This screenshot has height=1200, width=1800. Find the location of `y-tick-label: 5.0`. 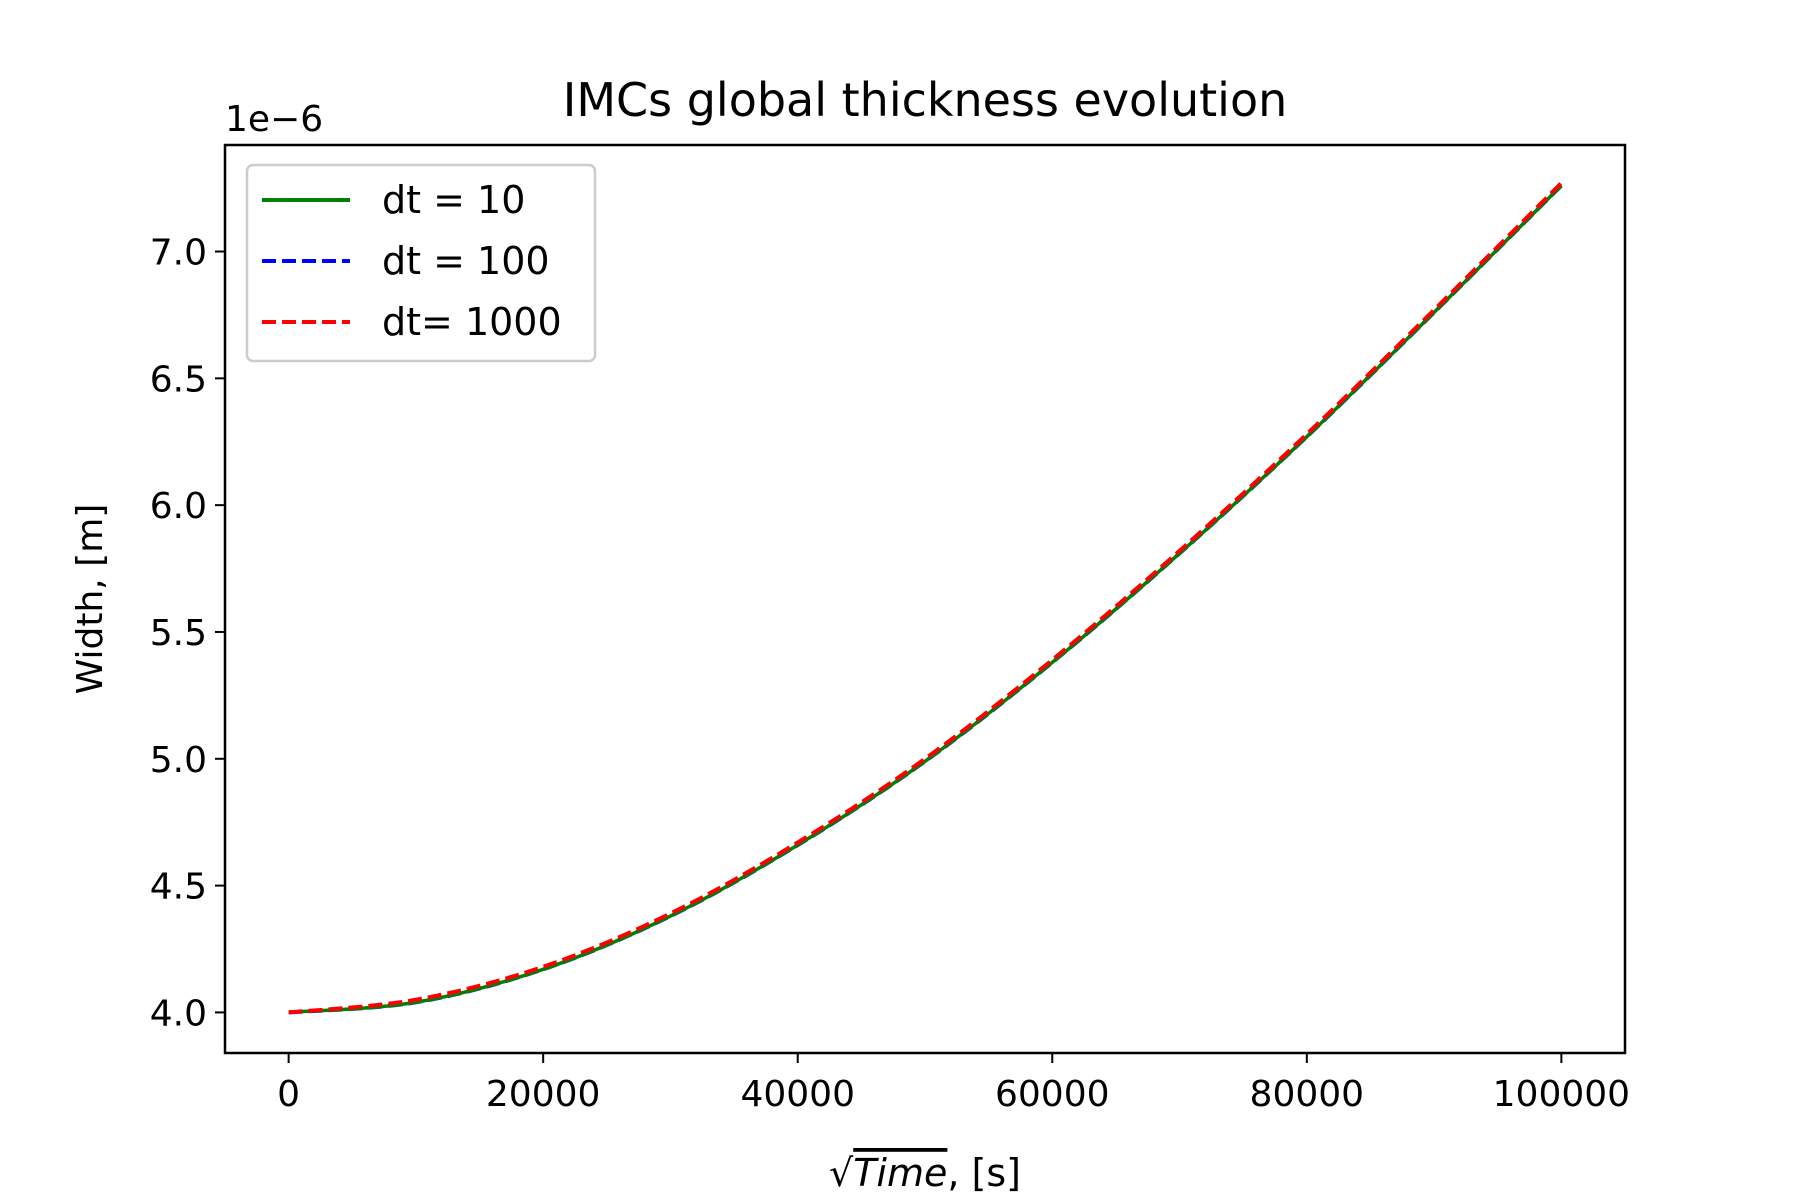

y-tick-label: 5.0 is located at coordinates (178, 760).